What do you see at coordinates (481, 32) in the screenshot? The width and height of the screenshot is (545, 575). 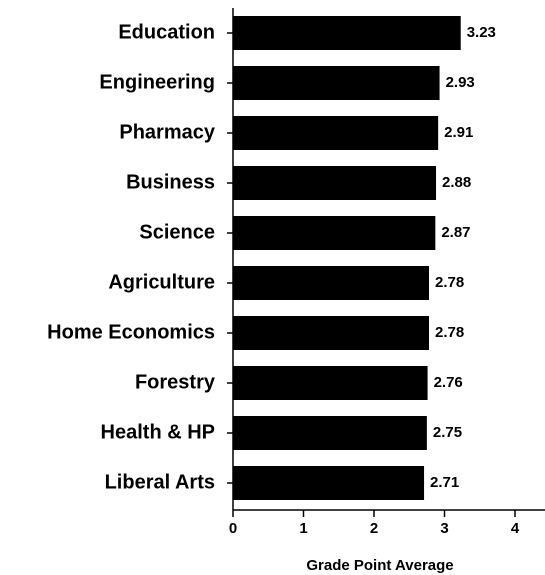 I see `value-label: 3.23` at bounding box center [481, 32].